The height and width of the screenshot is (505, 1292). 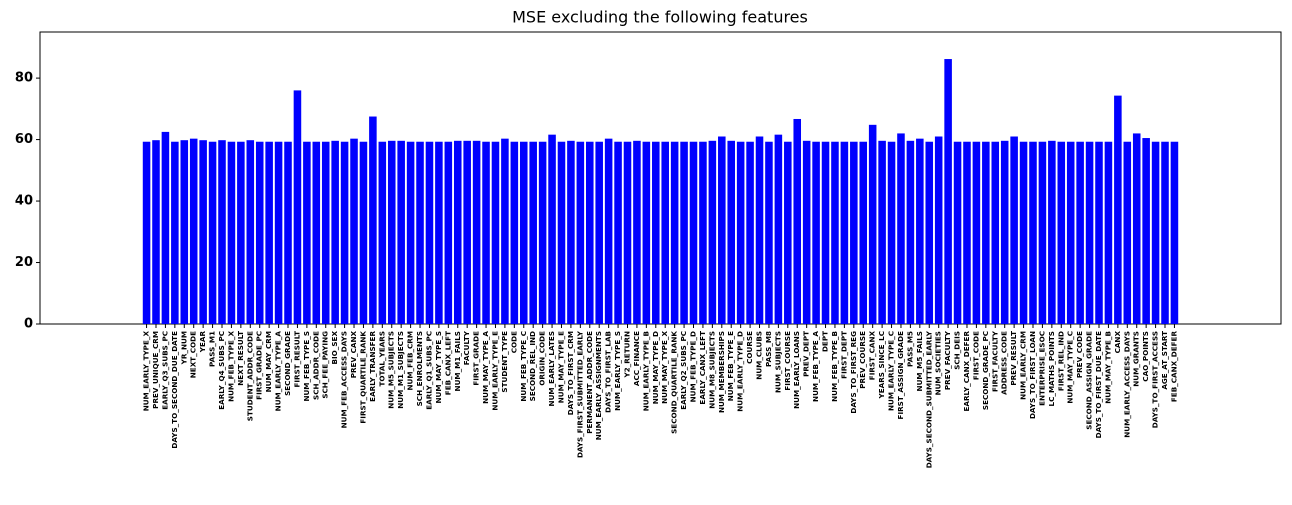 What do you see at coordinates (438, 367) in the screenshot?
I see `x-tick-label: NUM_MAY_TYPE_S` at bounding box center [438, 367].